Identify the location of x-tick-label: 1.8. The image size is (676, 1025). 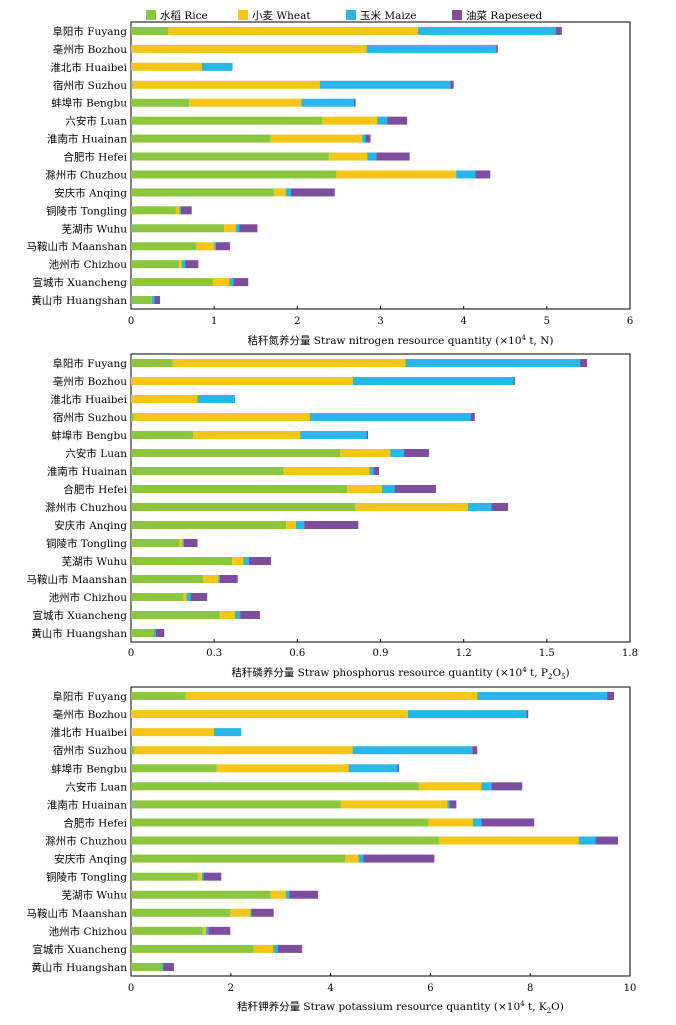
(630, 653).